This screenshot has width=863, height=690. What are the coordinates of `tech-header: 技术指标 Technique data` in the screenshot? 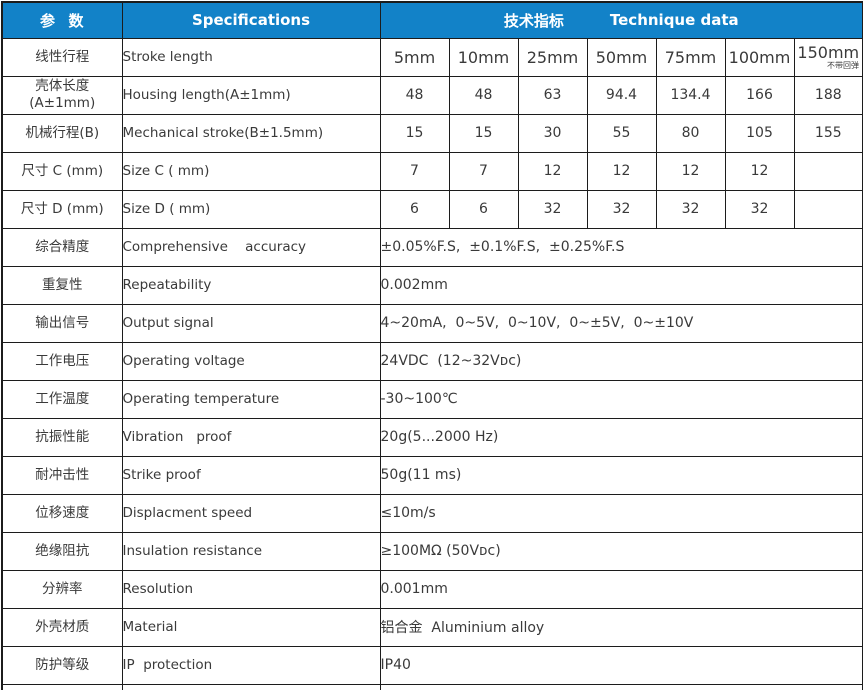 It's located at (621, 20).